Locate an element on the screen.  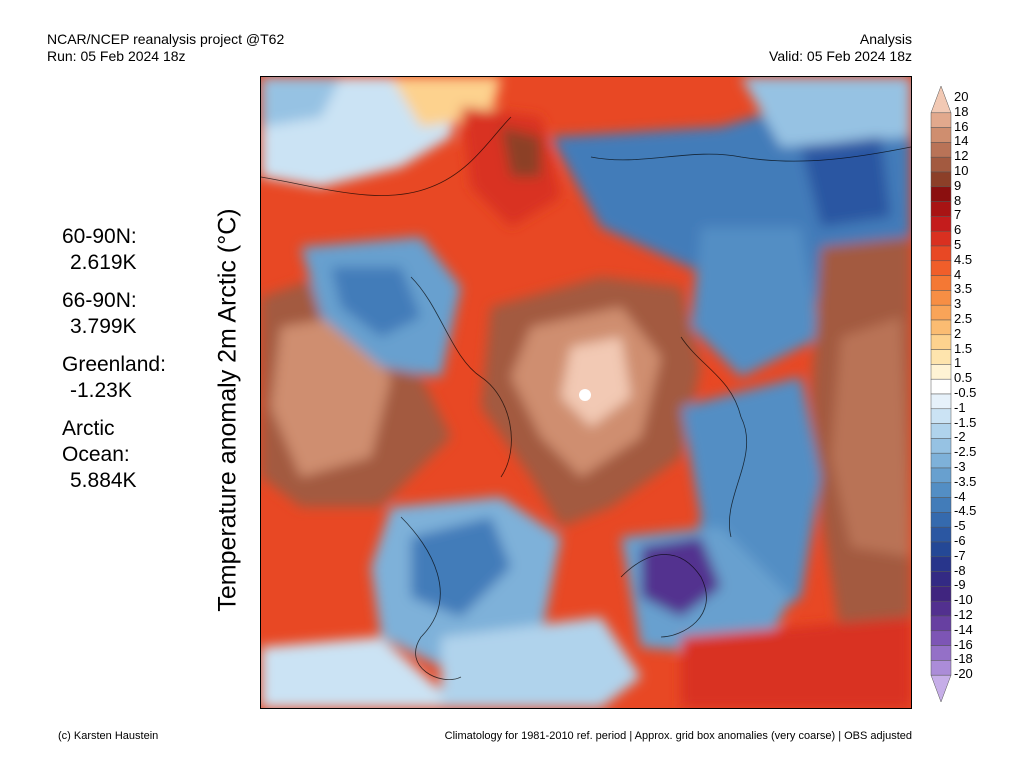
colorbar-tick-label: 16 is located at coordinates (961, 126).